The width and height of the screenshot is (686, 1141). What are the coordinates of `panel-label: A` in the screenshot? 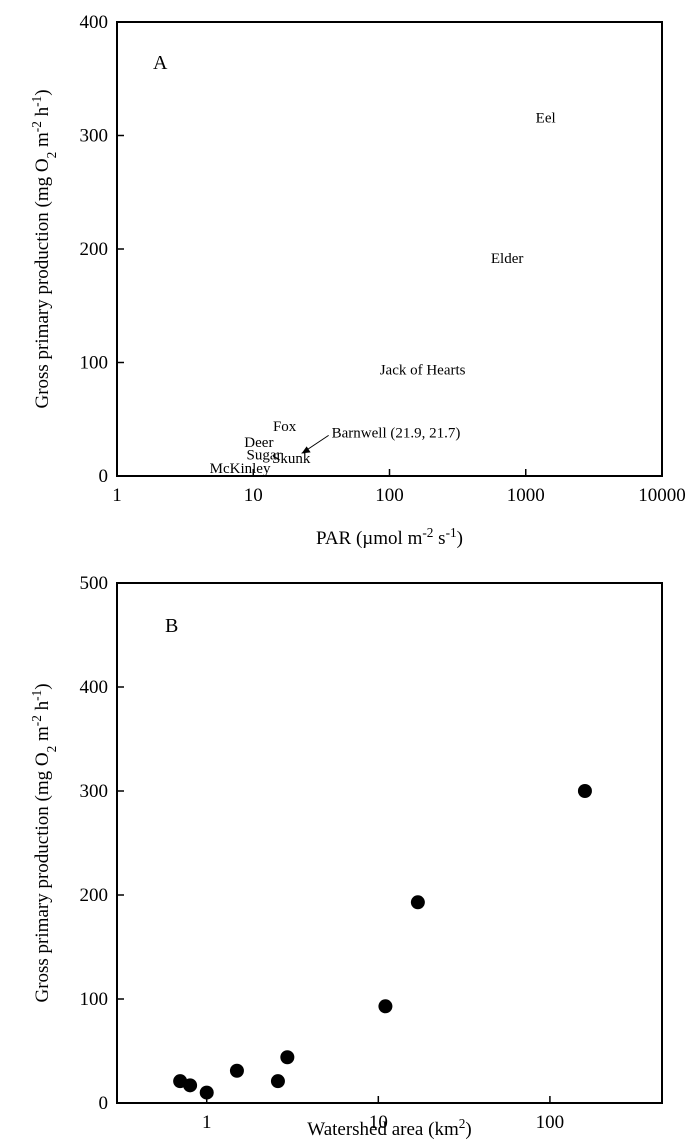 It's located at (160, 63).